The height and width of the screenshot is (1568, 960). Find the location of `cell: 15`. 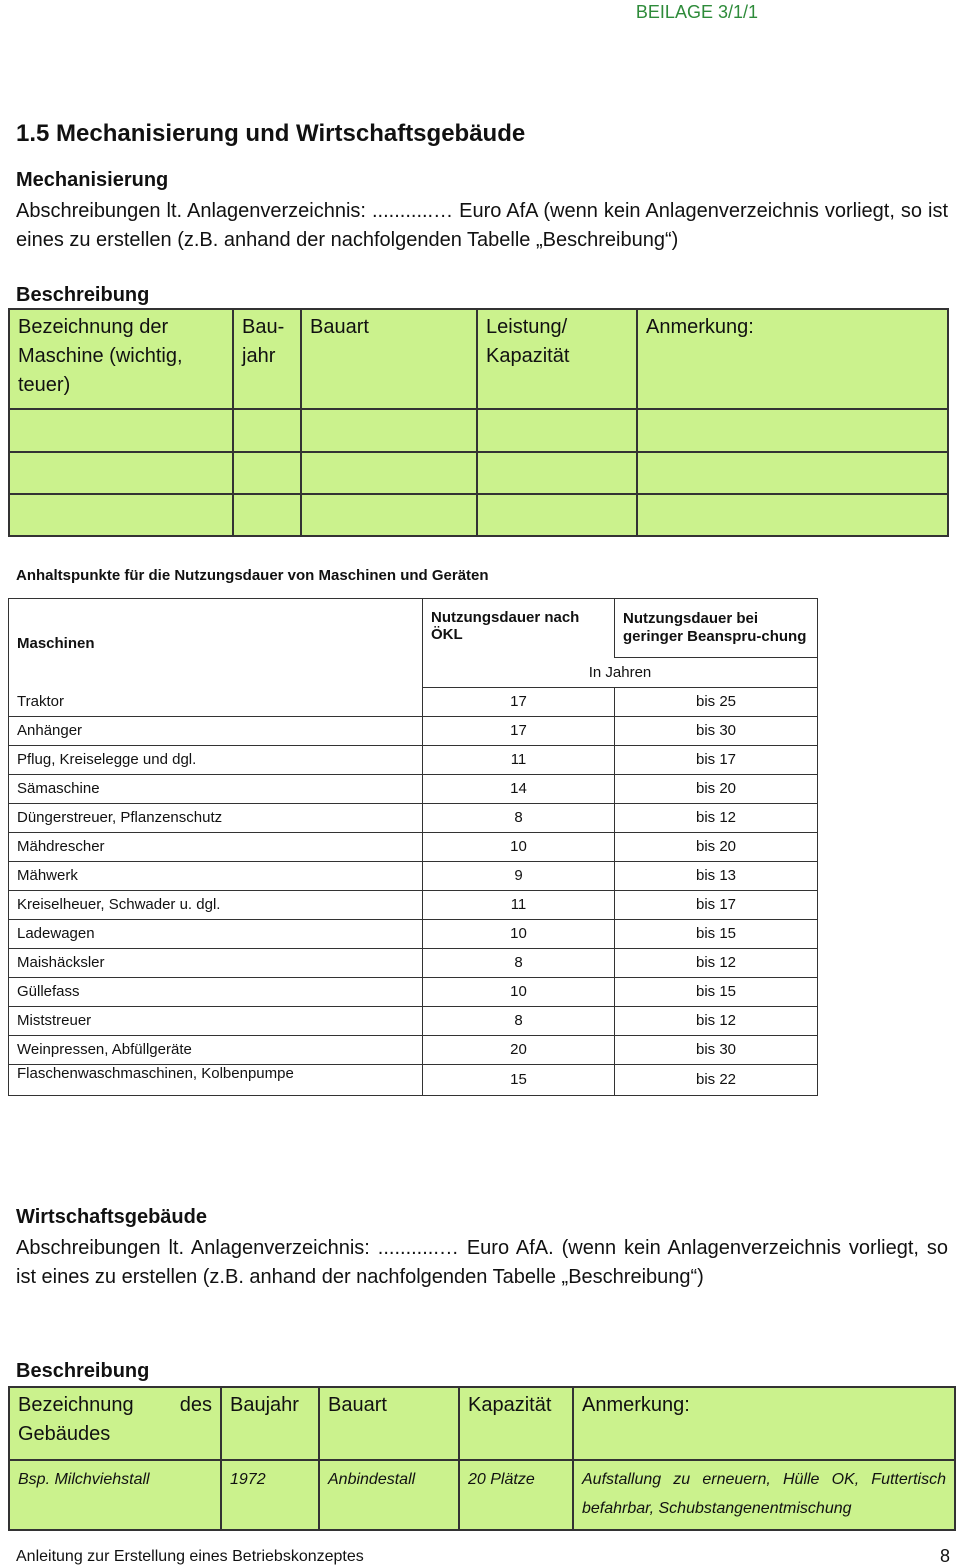

cell: 15 is located at coordinates (518, 1080).